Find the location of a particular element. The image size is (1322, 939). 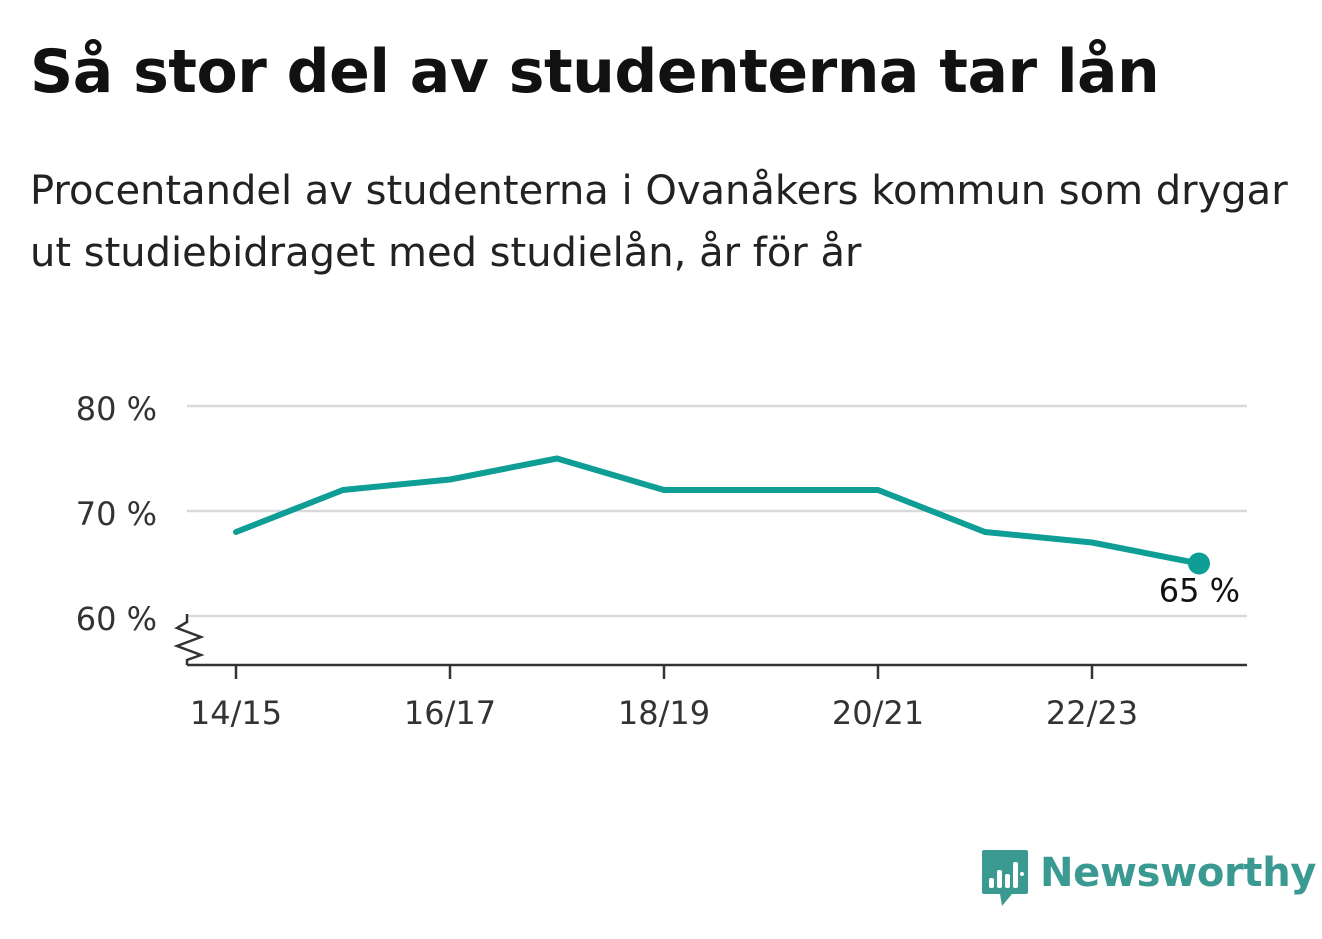

axis-break-icon is located at coordinates (189, 639).